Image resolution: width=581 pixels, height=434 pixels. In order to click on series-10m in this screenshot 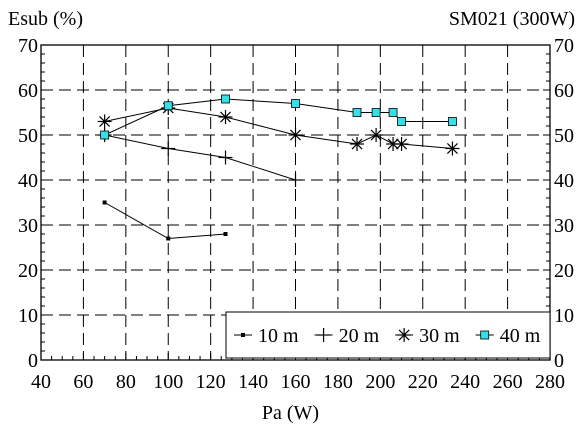, I will do `click(165, 220)`.